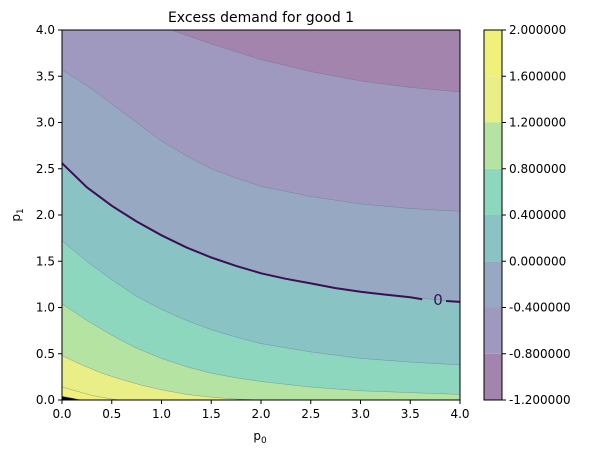  Describe the element at coordinates (537, 76) in the screenshot. I see `colorbar-tick-label: 1.600000` at that location.